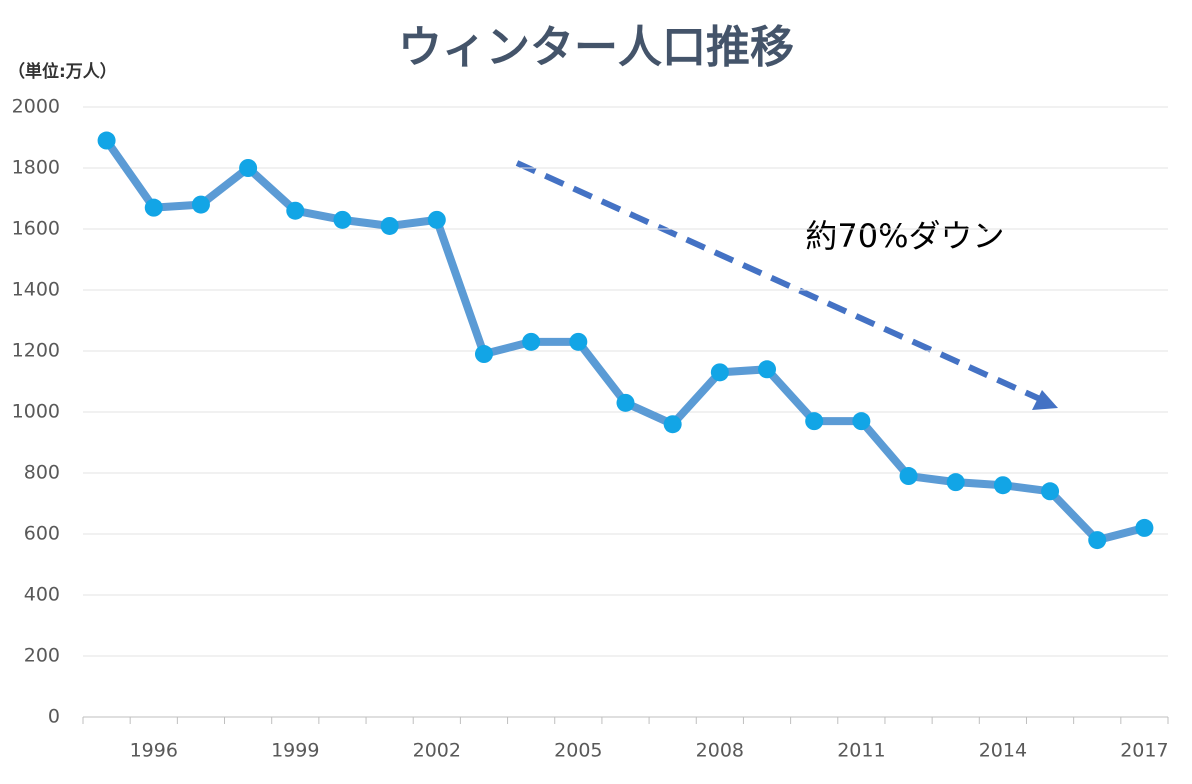 The width and height of the screenshot is (1192, 784). What do you see at coordinates (1045, 400) in the screenshot?
I see `arrow-head` at bounding box center [1045, 400].